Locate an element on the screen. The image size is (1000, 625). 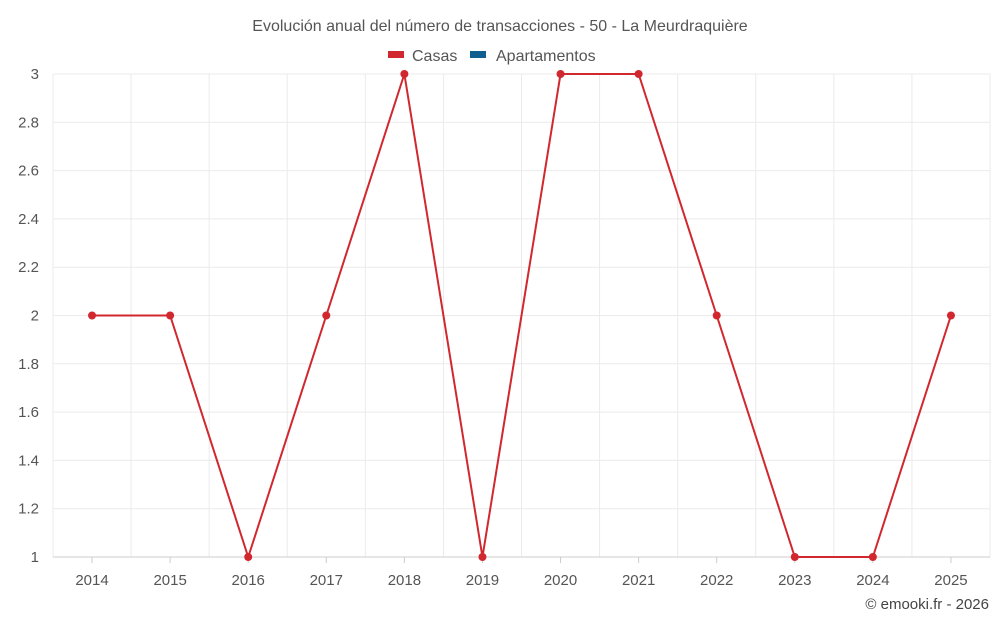
x-tick-label: 2025 is located at coordinates (950, 580).